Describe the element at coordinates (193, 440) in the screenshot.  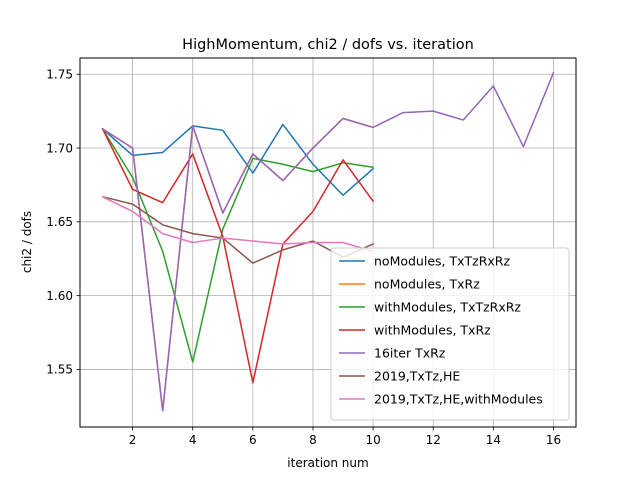
I see `x-tick-label: 4` at that location.